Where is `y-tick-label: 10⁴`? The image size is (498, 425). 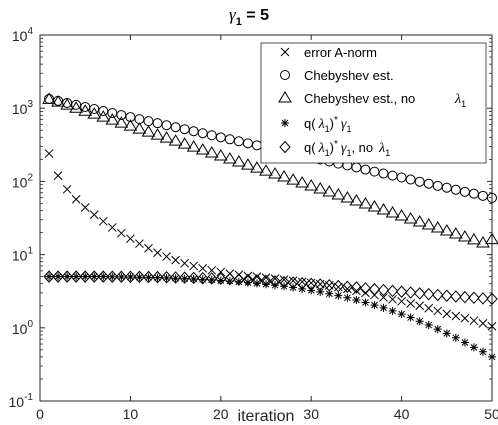 y-tick-label: 10⁴ is located at coordinates (23, 35).